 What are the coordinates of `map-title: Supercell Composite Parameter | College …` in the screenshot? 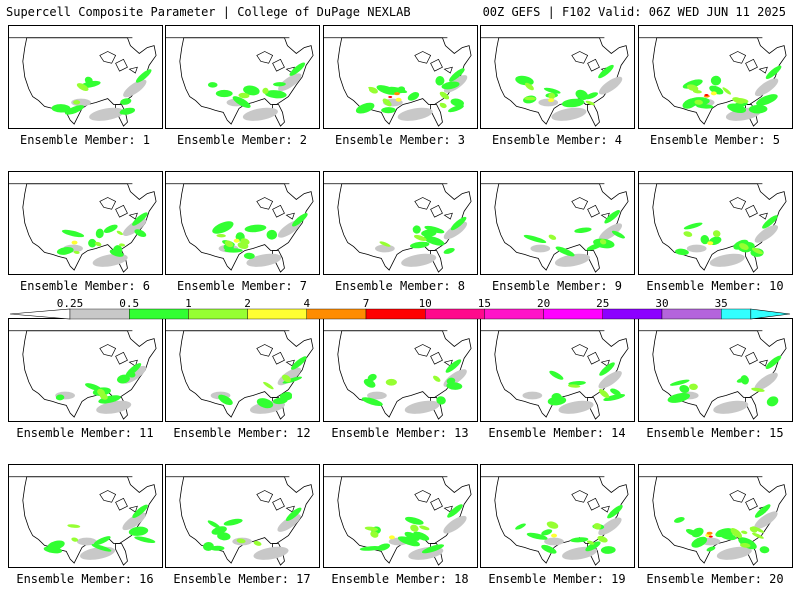 It's located at (208, 12).